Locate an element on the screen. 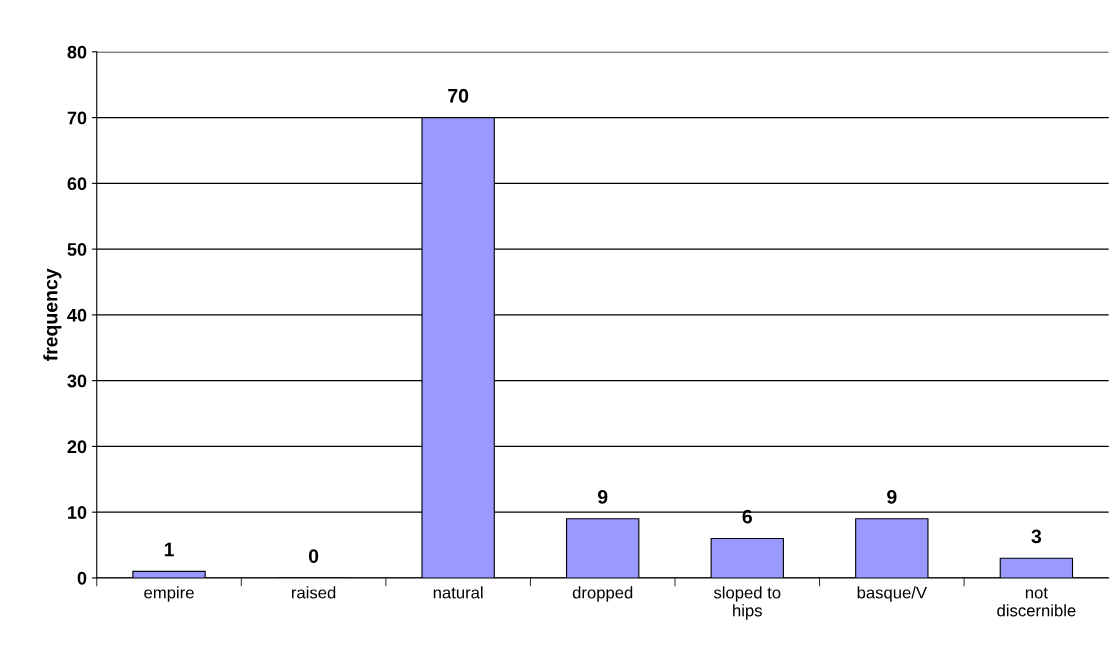 The image size is (1112, 656). data-label: 1 is located at coordinates (169, 549).